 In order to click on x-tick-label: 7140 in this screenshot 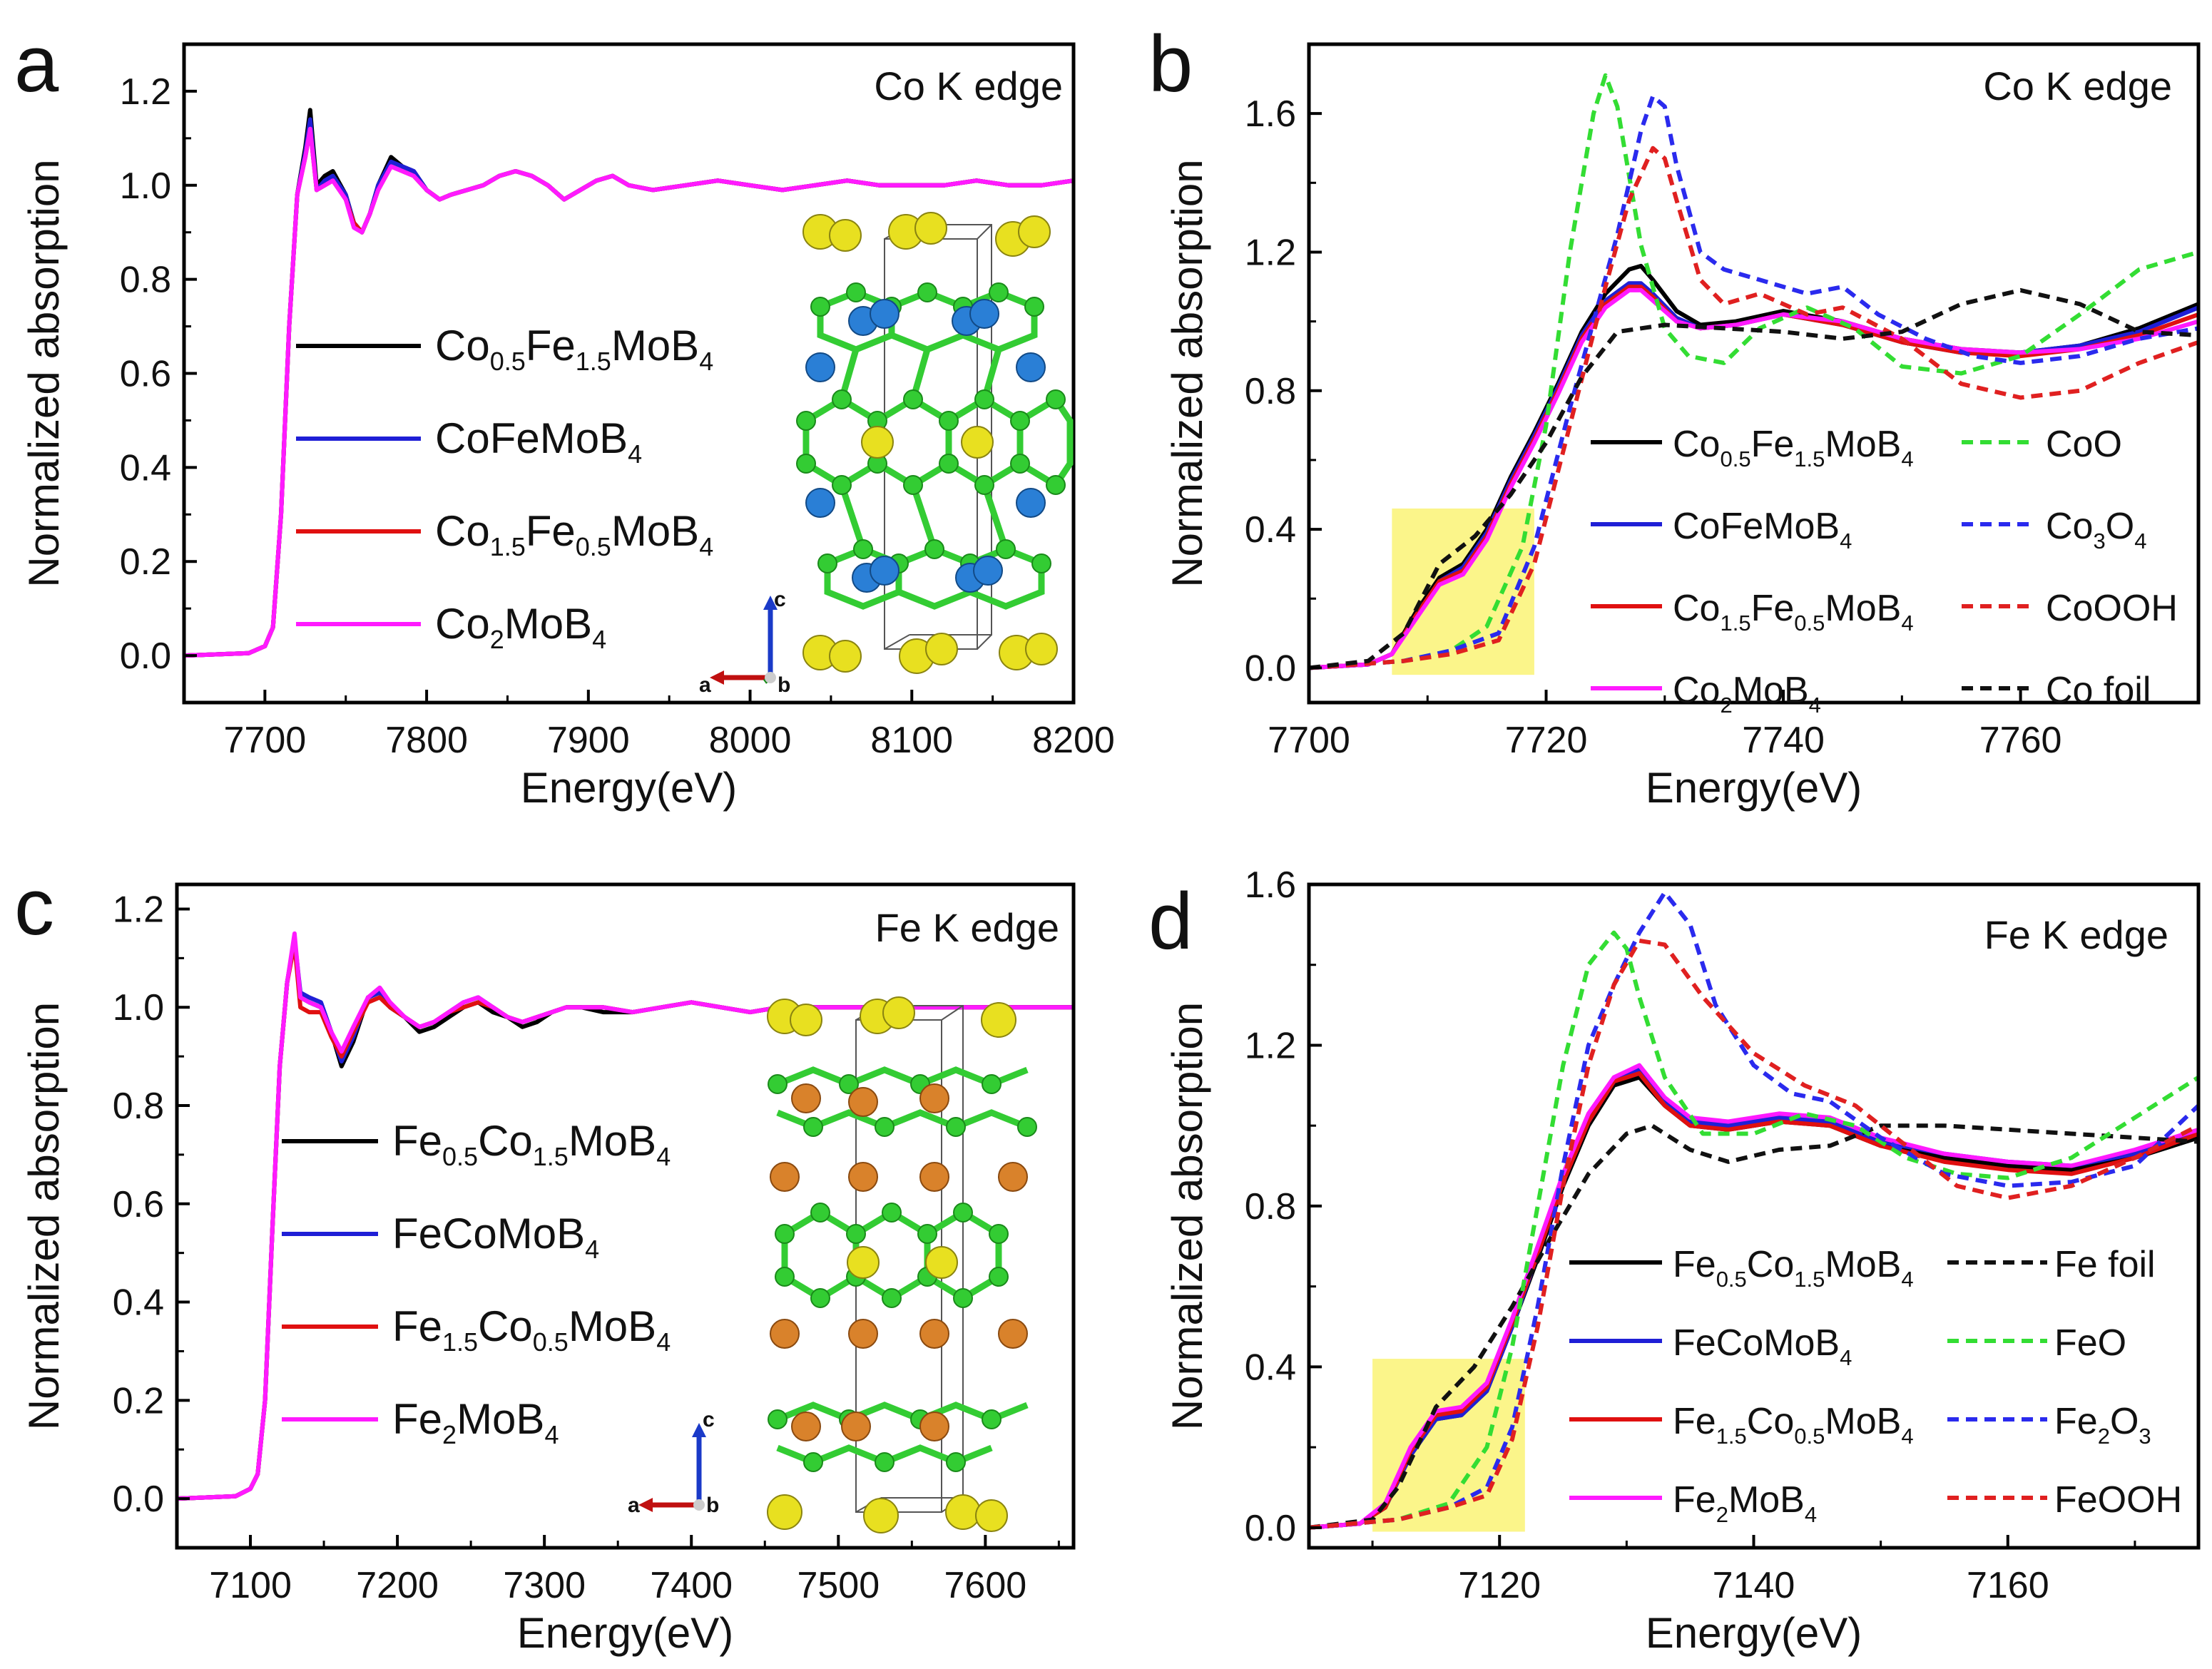, I will do `click(1754, 1585)`.